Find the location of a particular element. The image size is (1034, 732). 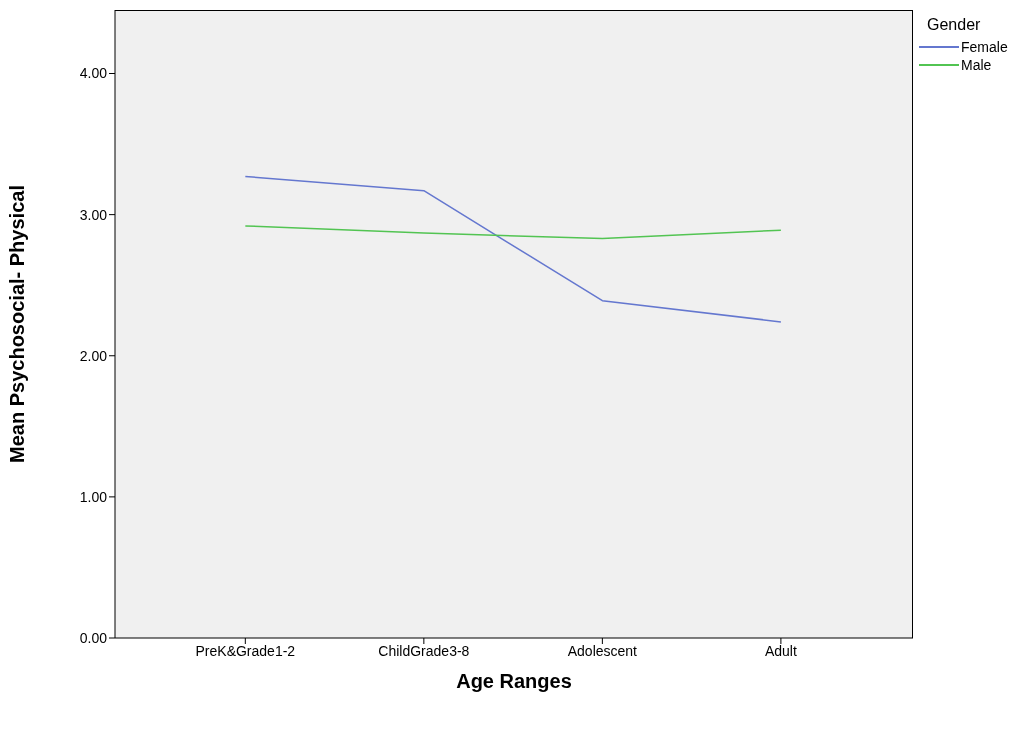

y-tick-label: 0.00 is located at coordinates (93, 637).